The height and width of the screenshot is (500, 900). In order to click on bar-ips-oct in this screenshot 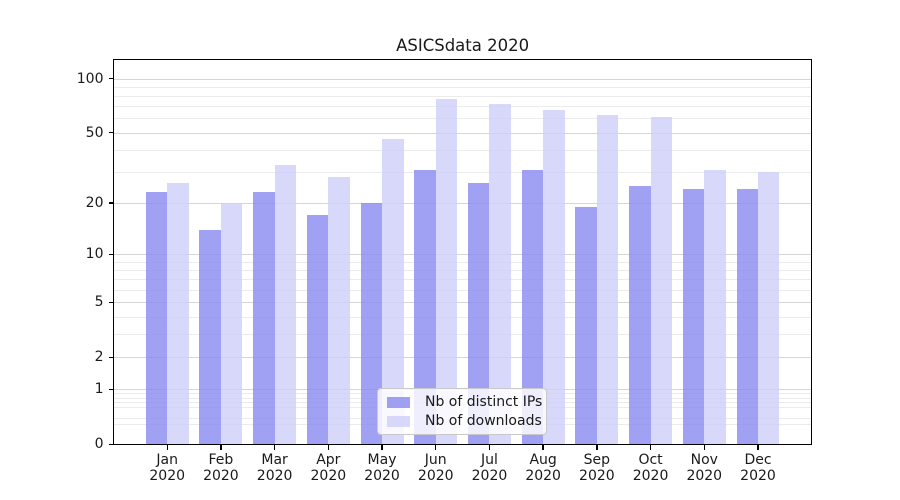, I will do `click(640, 315)`.